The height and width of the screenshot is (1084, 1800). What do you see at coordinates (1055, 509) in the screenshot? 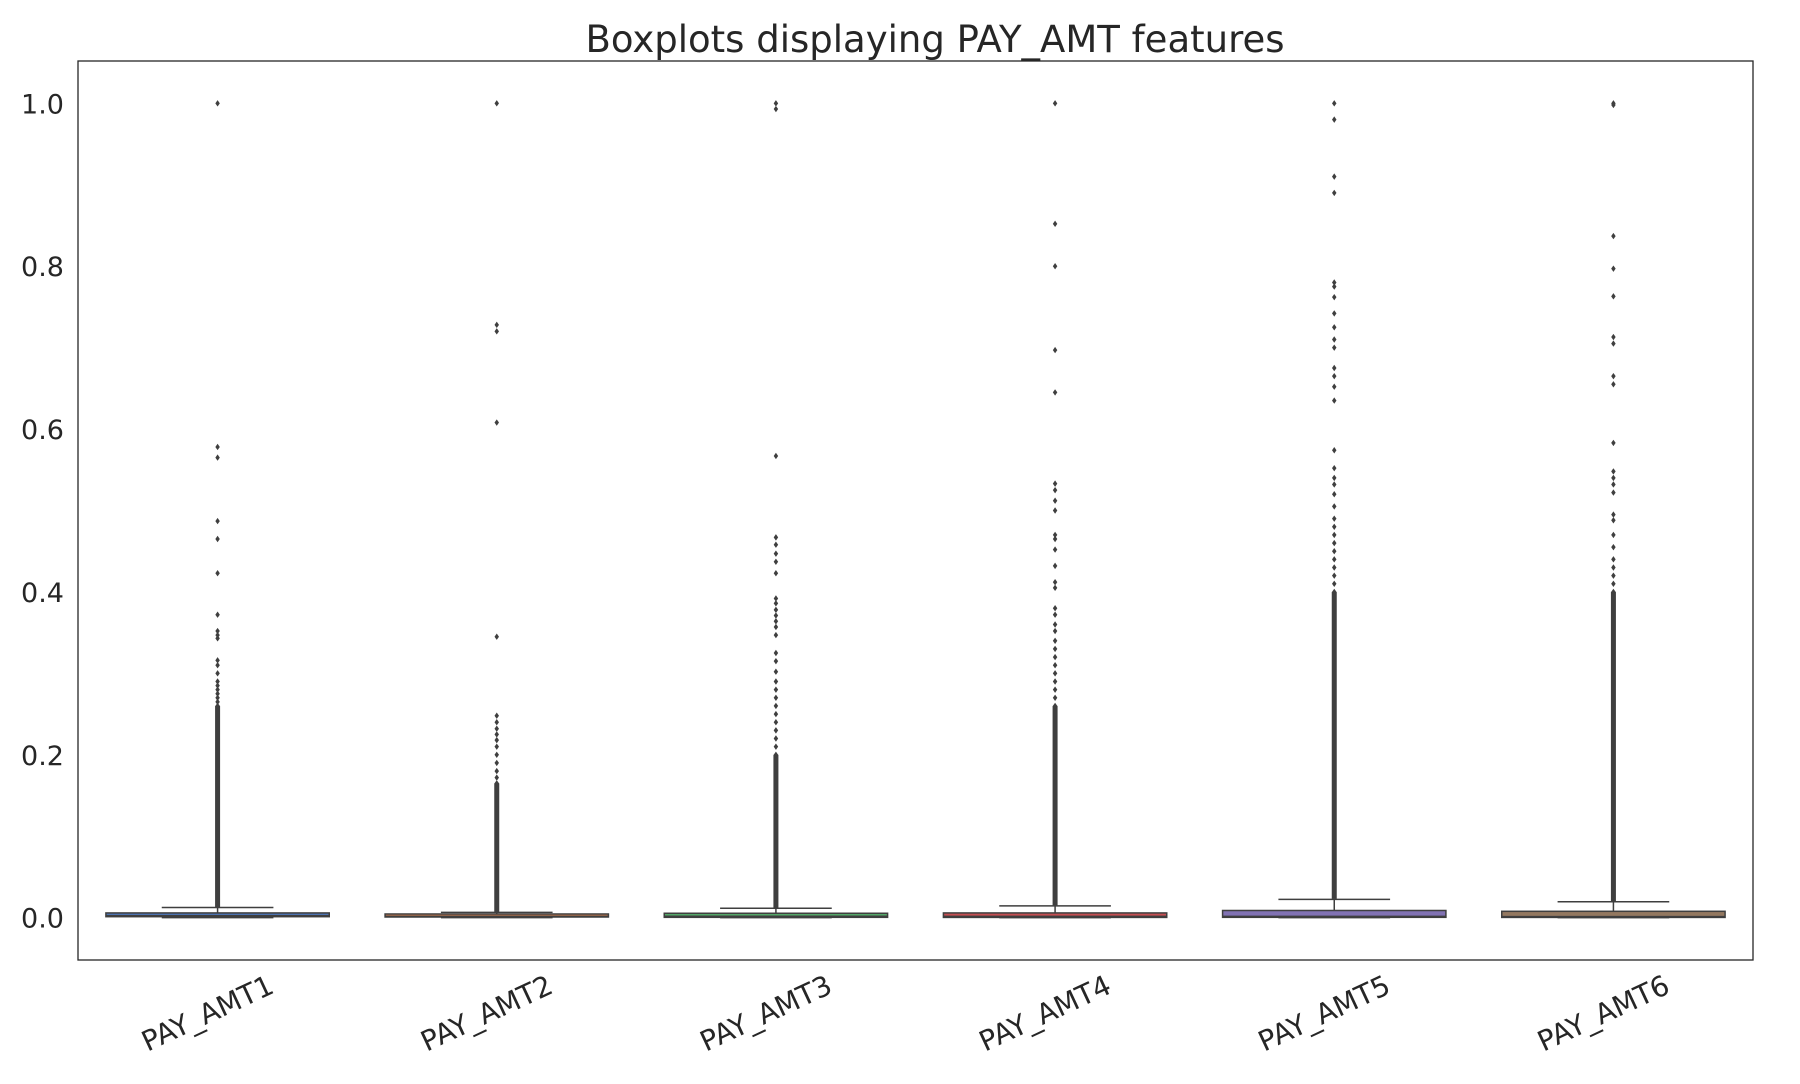
I see `box-pay-amt4` at bounding box center [1055, 509].